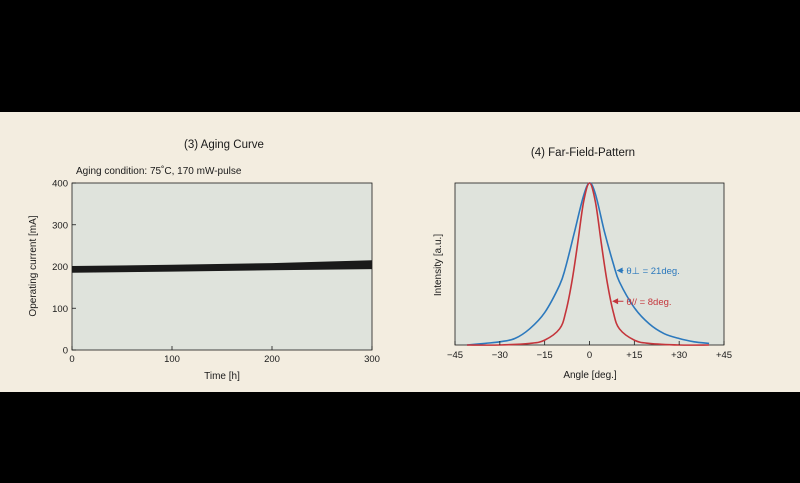 This screenshot has width=800, height=483. Describe the element at coordinates (172, 359) in the screenshot. I see `aging-x-tick-label: 100` at that location.